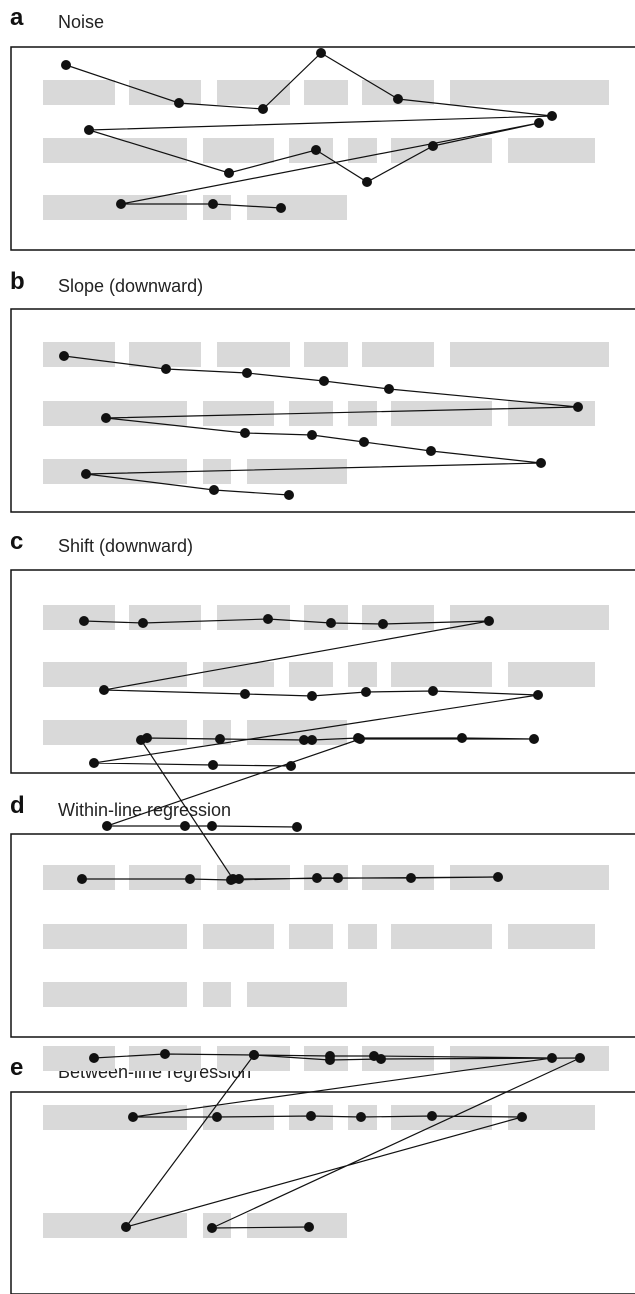 This screenshot has width=635, height=1294. Describe the element at coordinates (17, 541) in the screenshot. I see `panel-label-c: c` at that location.